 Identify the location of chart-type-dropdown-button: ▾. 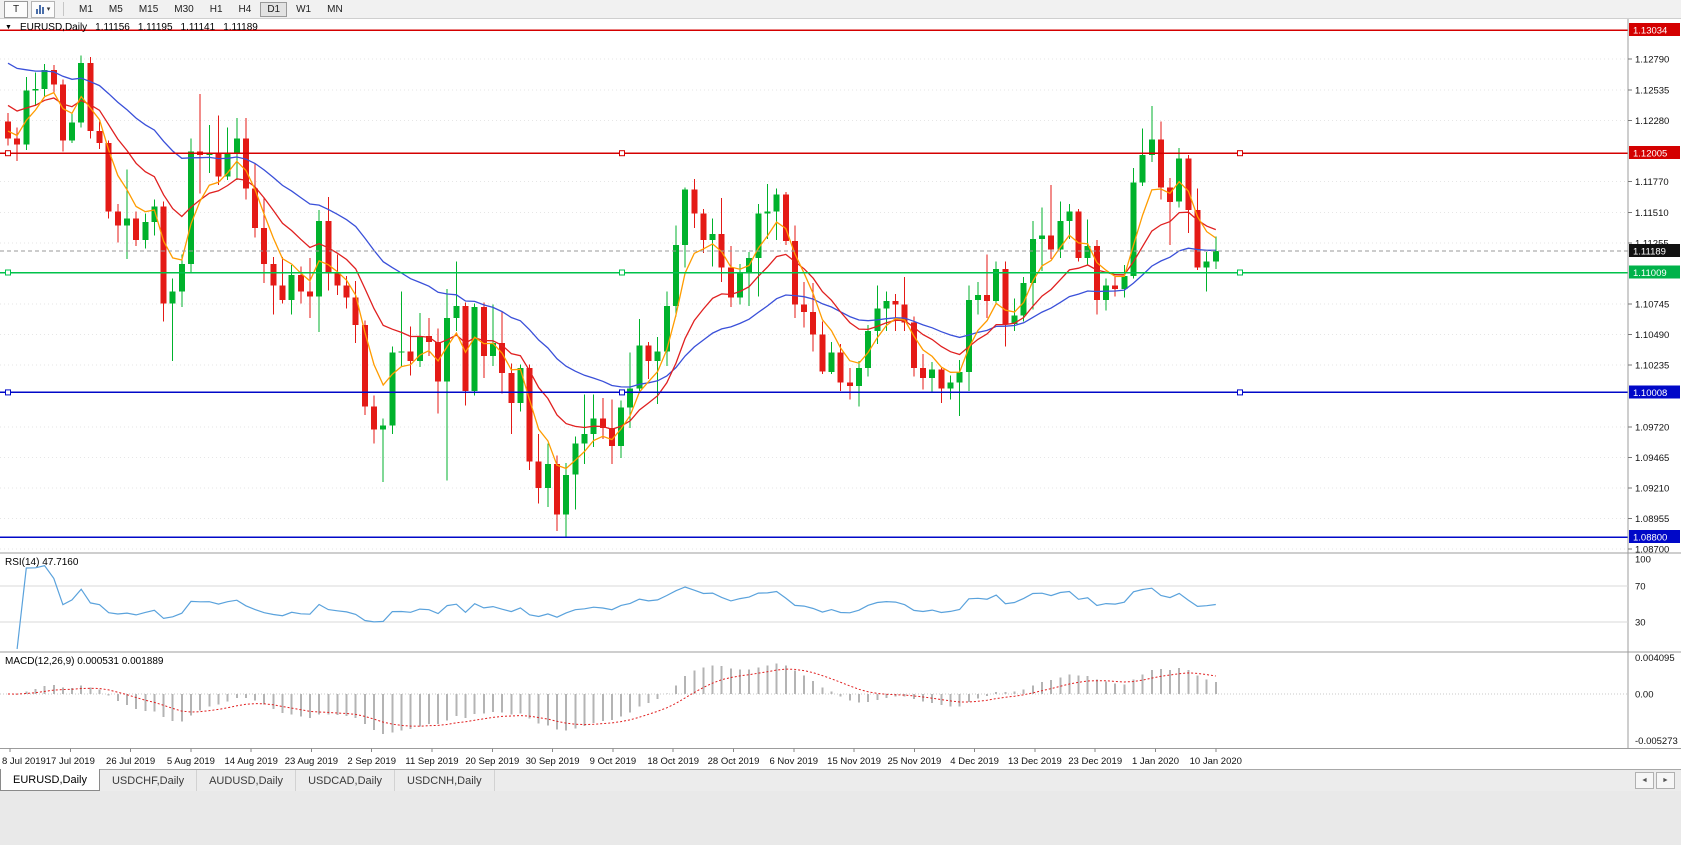
(43, 9).